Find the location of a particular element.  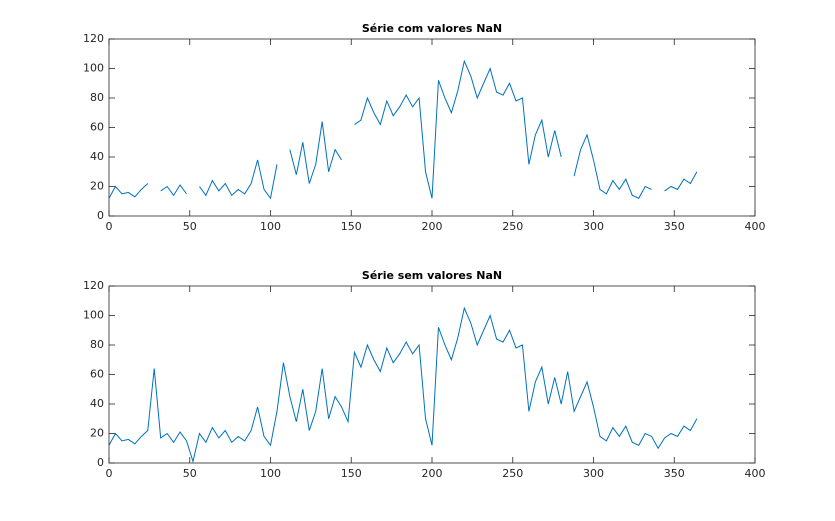

chart-title: Série sem valores NaN is located at coordinates (432, 275).